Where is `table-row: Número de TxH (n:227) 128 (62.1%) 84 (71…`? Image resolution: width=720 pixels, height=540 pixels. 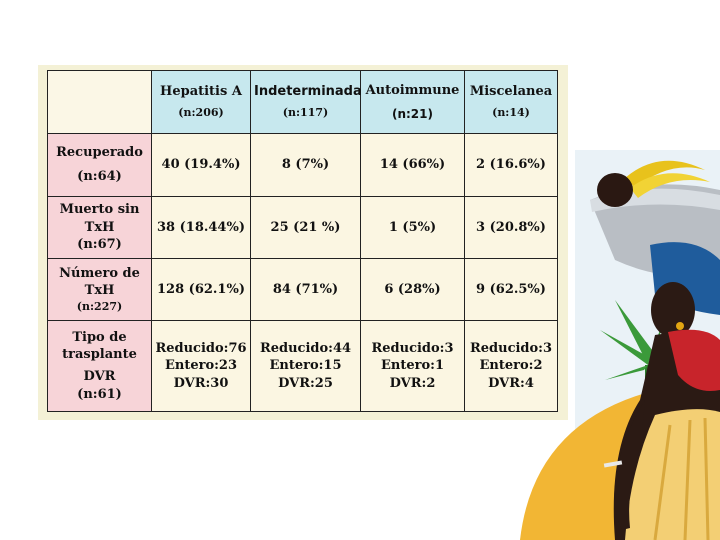
table-row: Número de TxH (n:227) 128 (62.1%) 84 (71… is located at coordinates (302, 289).